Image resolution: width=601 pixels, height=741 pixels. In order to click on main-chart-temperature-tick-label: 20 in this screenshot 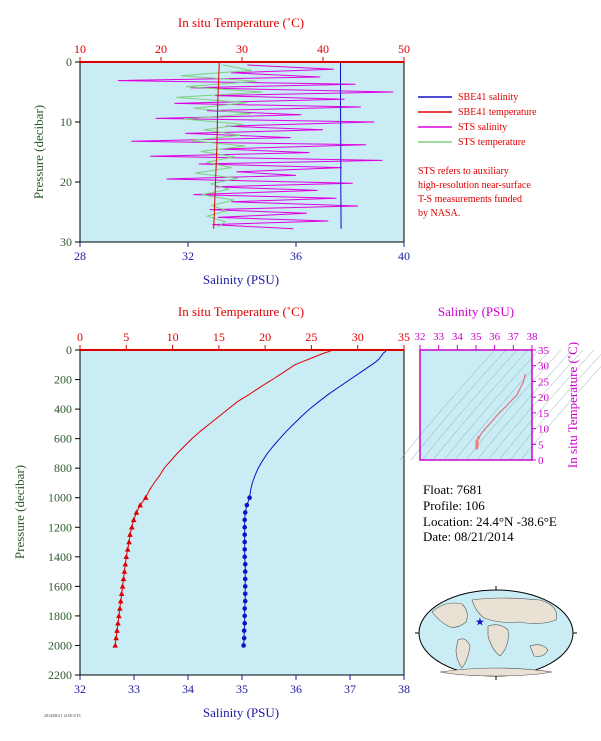, I will do `click(265, 337)`.